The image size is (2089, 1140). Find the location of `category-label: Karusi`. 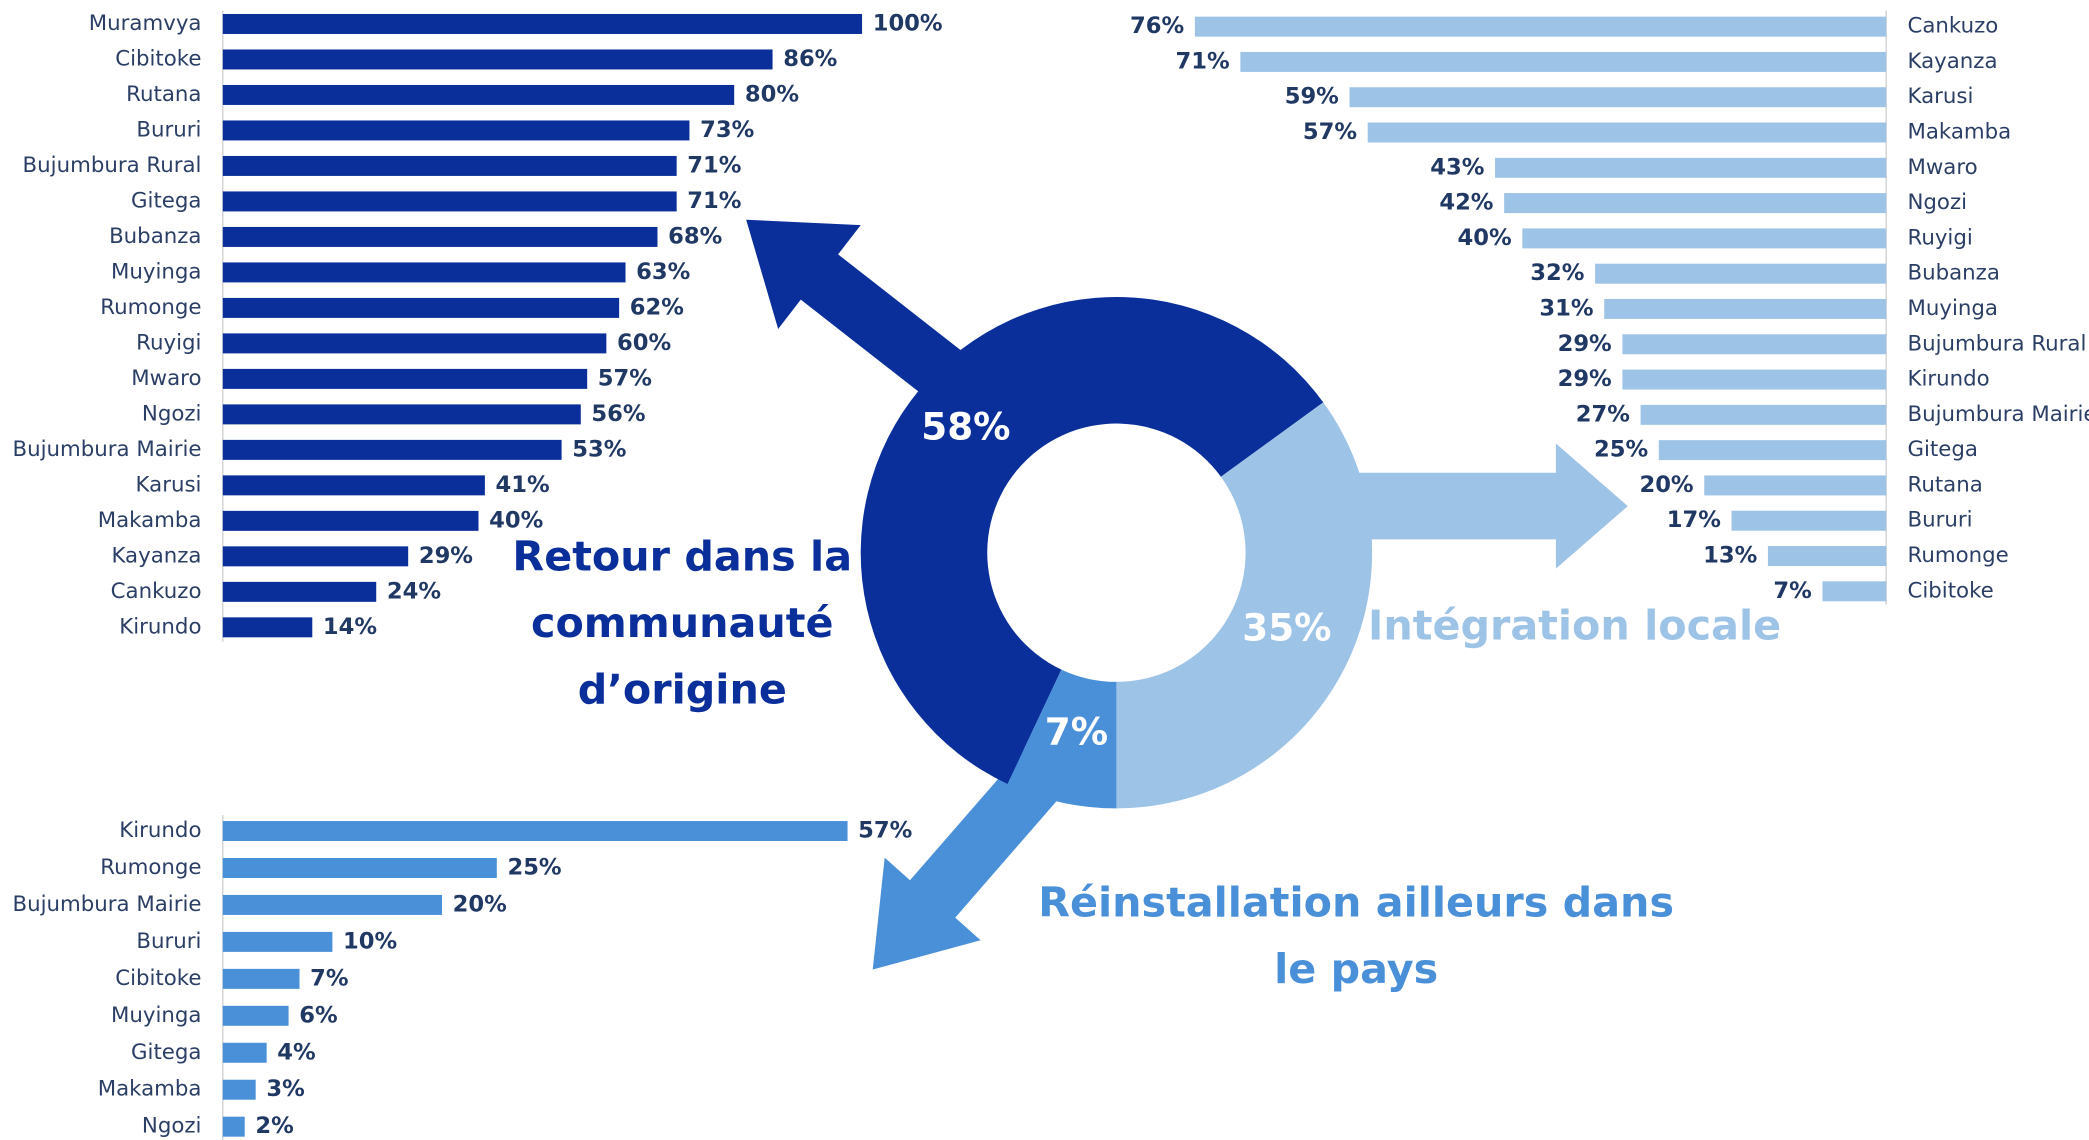

category-label: Karusi is located at coordinates (169, 484).